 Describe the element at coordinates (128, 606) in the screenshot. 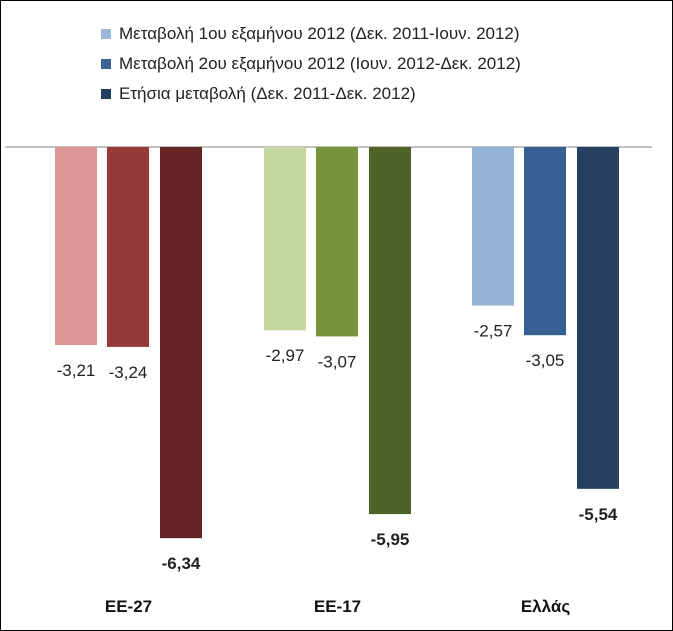

I see `category-label-1: ΕΕ-27` at that location.